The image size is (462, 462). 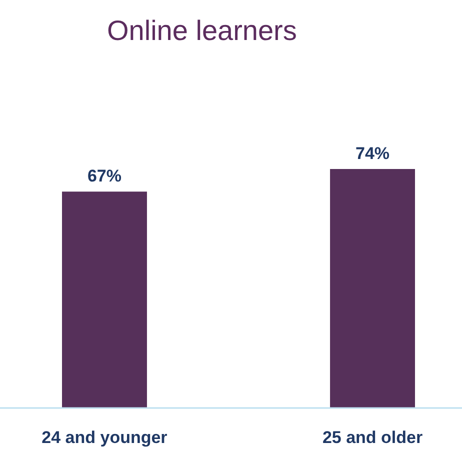 I want to click on data-label: 67%, so click(x=104, y=176).